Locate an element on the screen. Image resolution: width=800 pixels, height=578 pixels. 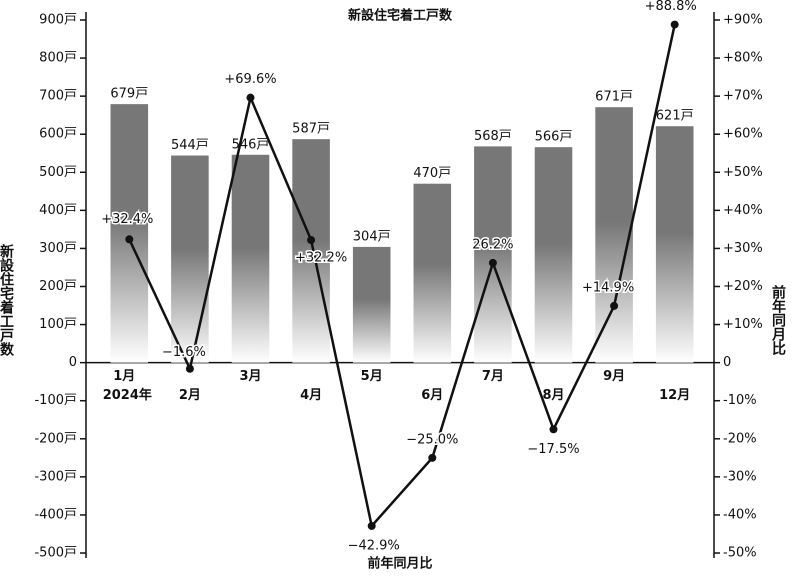
line-value-label: −25.0% is located at coordinates (432, 439).